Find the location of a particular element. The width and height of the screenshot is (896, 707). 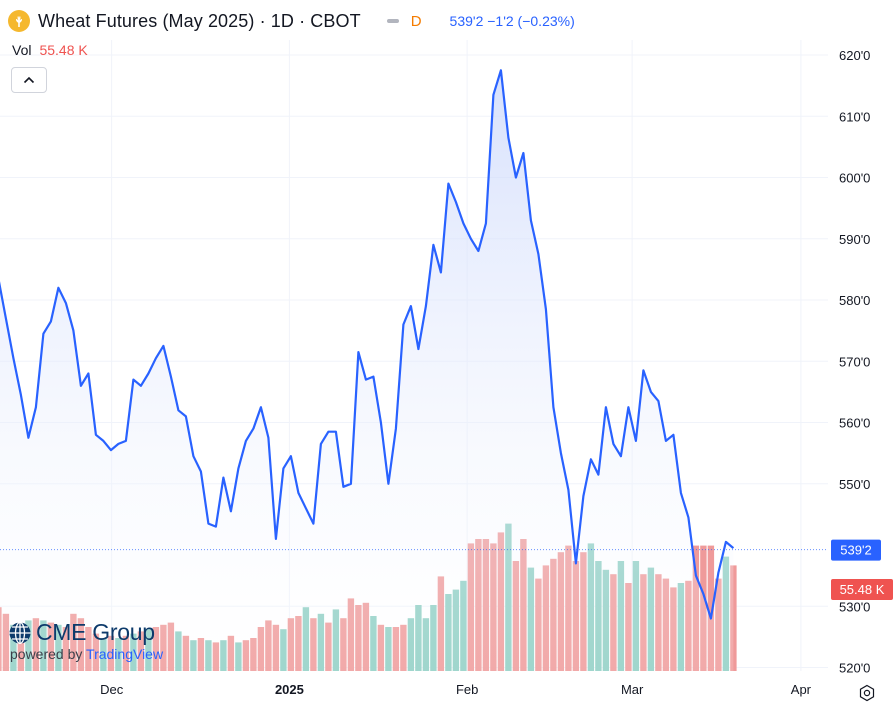

symbol-title: Wheat Futures (May 2025) · 1D · CBOT is located at coordinates (199, 20).